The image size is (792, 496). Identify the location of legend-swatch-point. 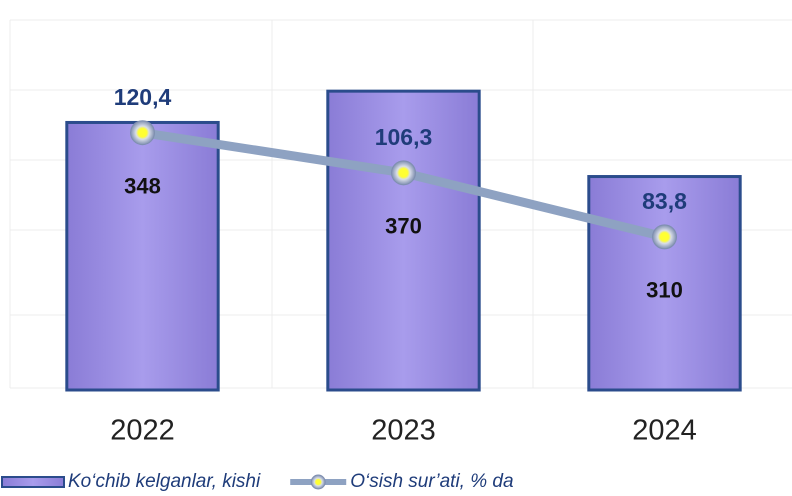
(318, 482).